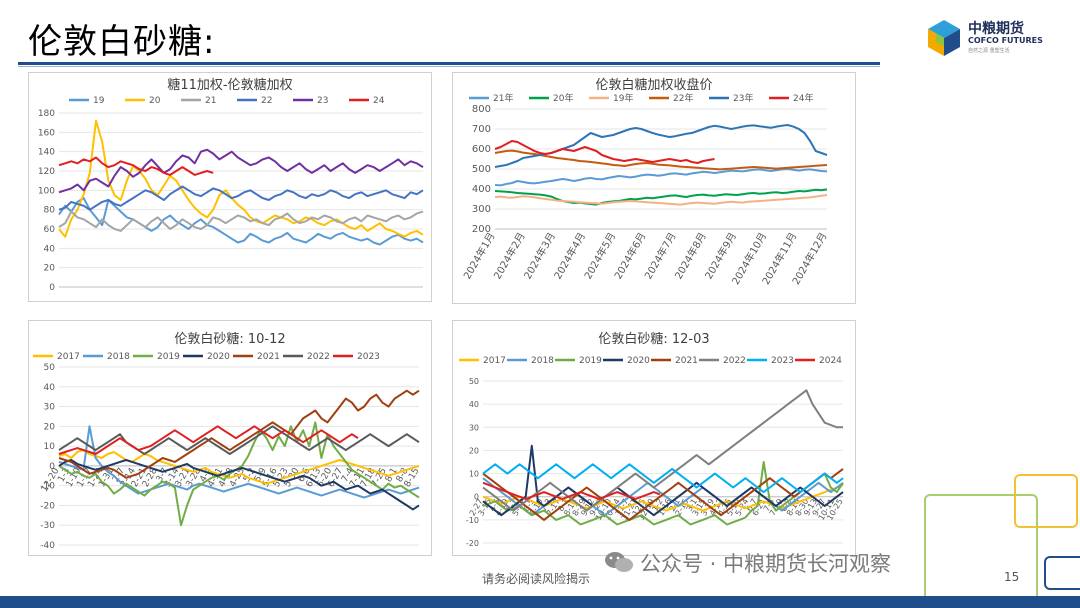  I want to click on c2-ytick-label: 700, so click(481, 129).